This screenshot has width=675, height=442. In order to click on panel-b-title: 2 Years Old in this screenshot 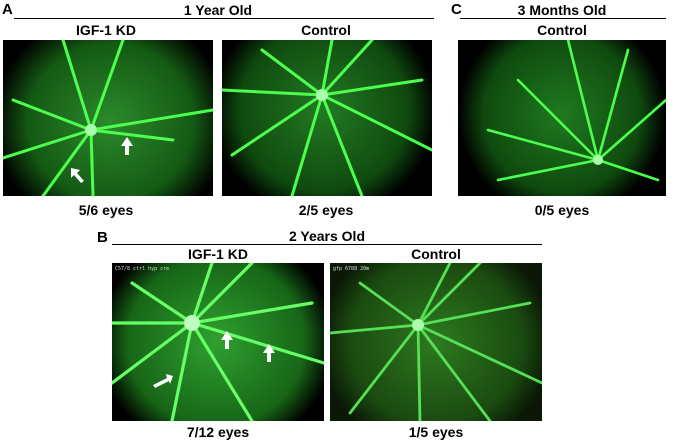, I will do `click(326, 236)`.